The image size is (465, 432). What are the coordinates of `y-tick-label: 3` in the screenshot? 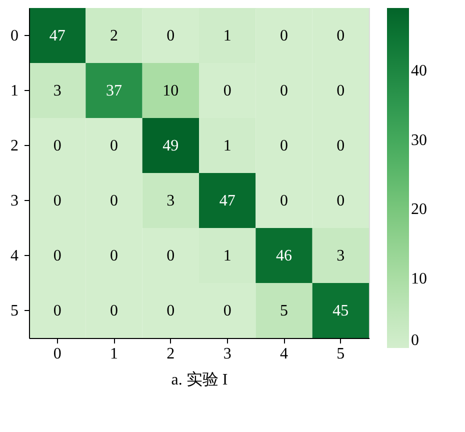 It's located at (14, 201).